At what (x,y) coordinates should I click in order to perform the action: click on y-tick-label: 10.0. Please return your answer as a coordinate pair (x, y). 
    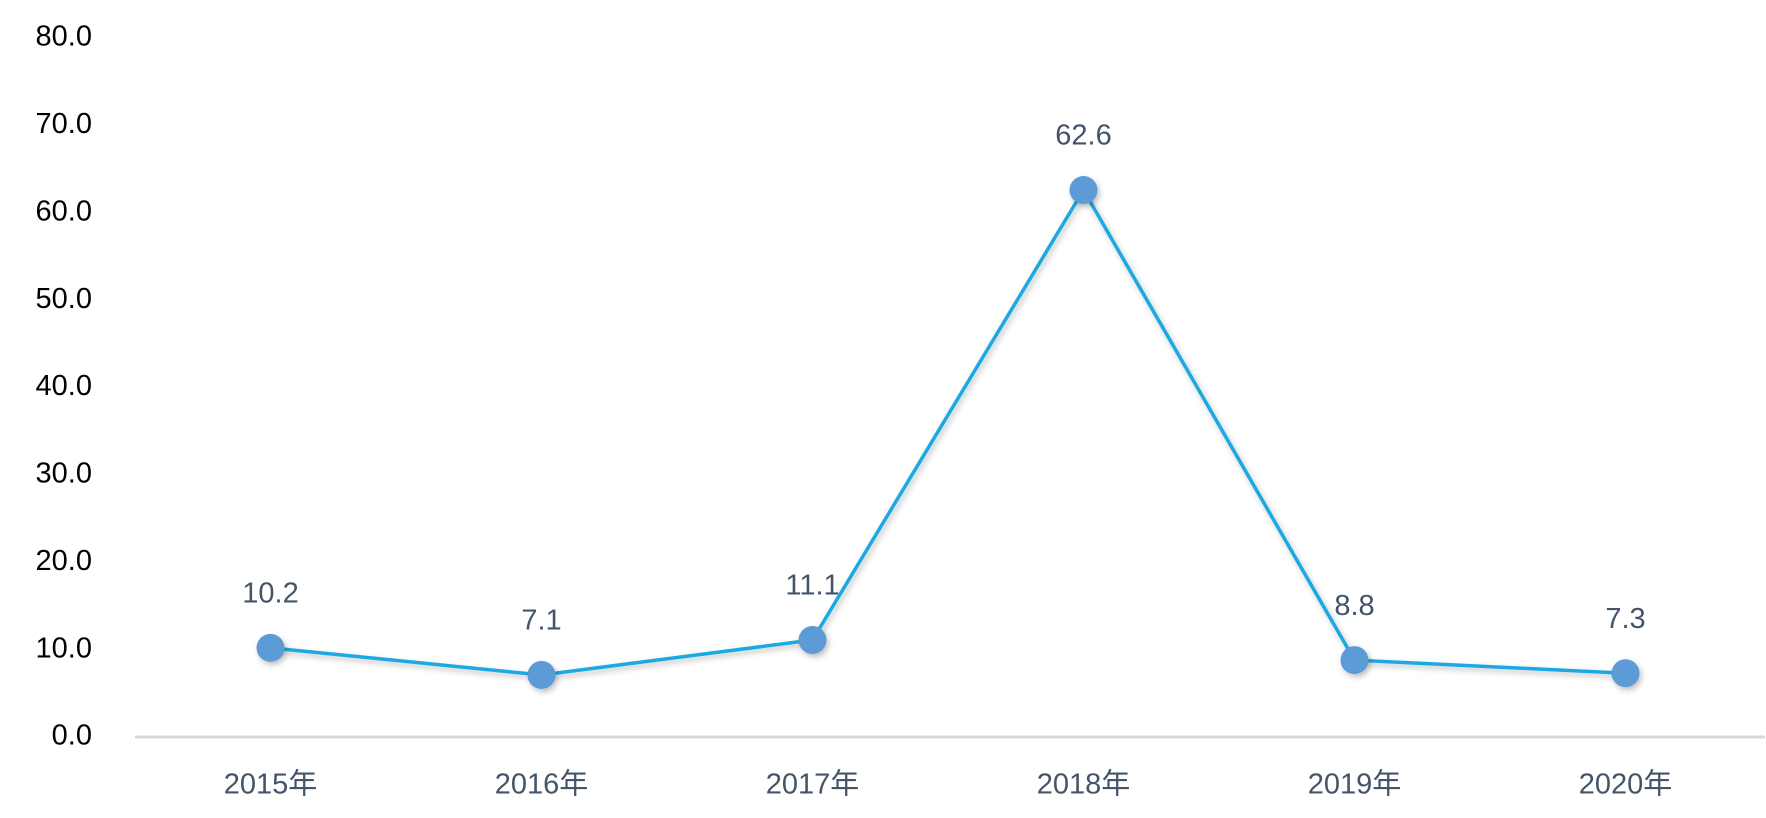
    Looking at the image, I should click on (64, 648).